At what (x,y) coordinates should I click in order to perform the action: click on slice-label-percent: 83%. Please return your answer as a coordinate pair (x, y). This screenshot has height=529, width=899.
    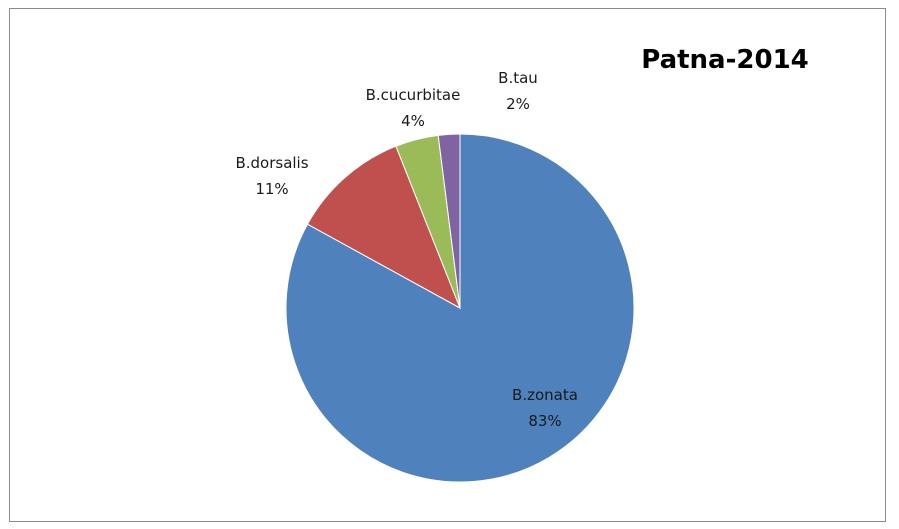
    Looking at the image, I should click on (544, 421).